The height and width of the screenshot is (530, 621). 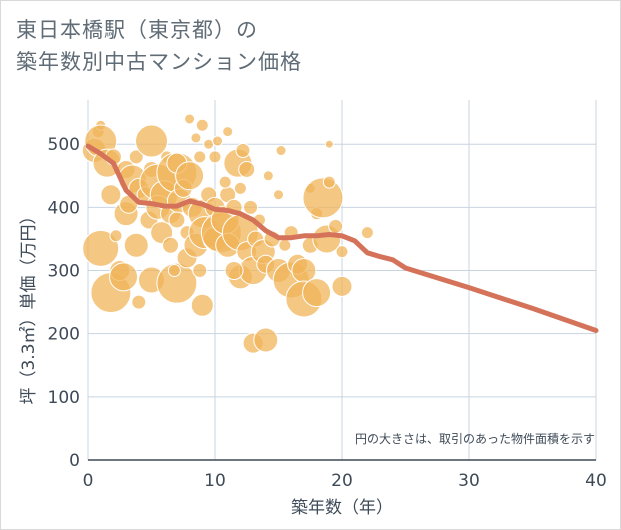 What do you see at coordinates (29, 305) in the screenshot?
I see `y-axis-title: 坪（3.3㎡）単価（万円）` at bounding box center [29, 305].